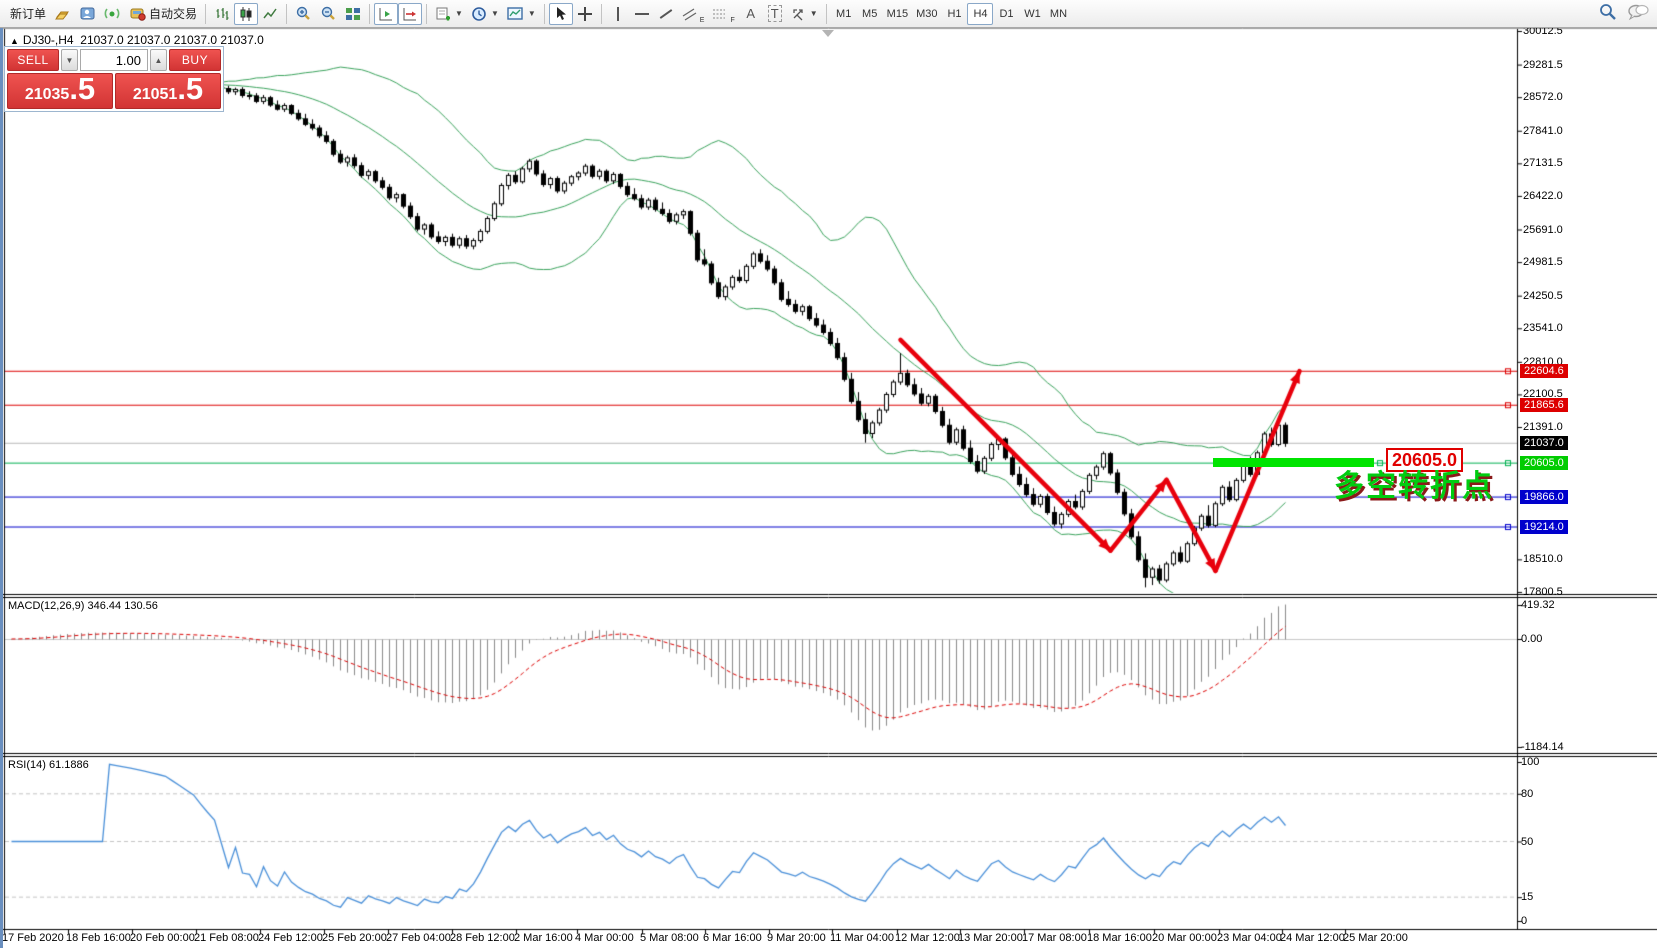  Describe the element at coordinates (163, 14) in the screenshot. I see `auto-trading-button: 自动交易` at that location.